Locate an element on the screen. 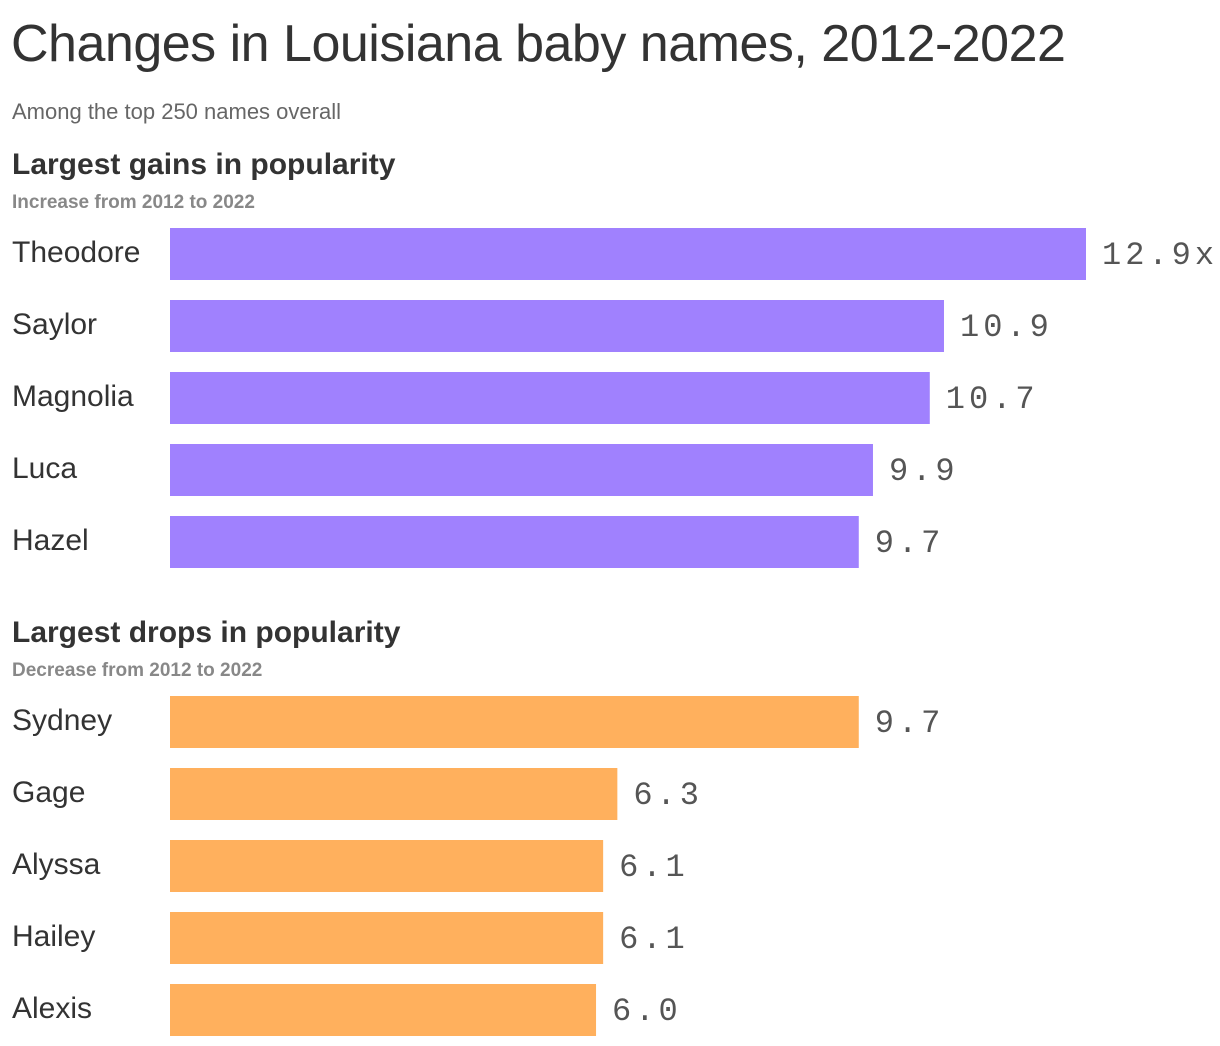  drops-value-label-hailey: 6.1 is located at coordinates (654, 939).